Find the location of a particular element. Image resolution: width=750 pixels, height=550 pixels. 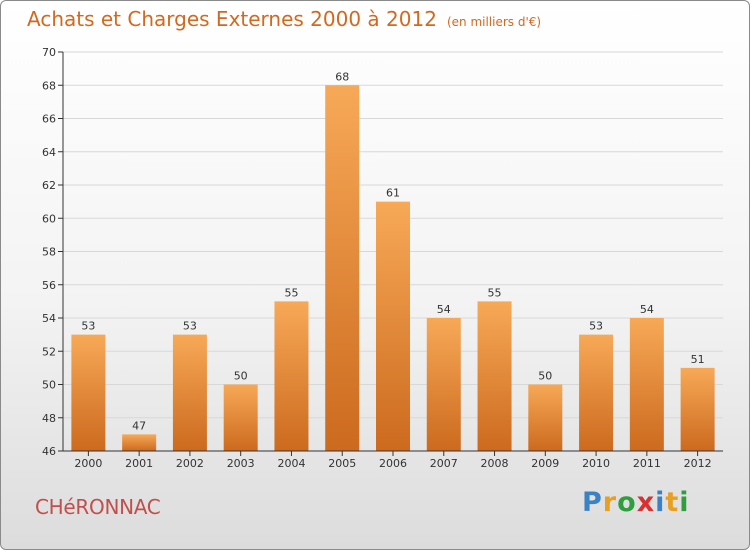

y-tick-label: 66 is located at coordinates (49, 119).